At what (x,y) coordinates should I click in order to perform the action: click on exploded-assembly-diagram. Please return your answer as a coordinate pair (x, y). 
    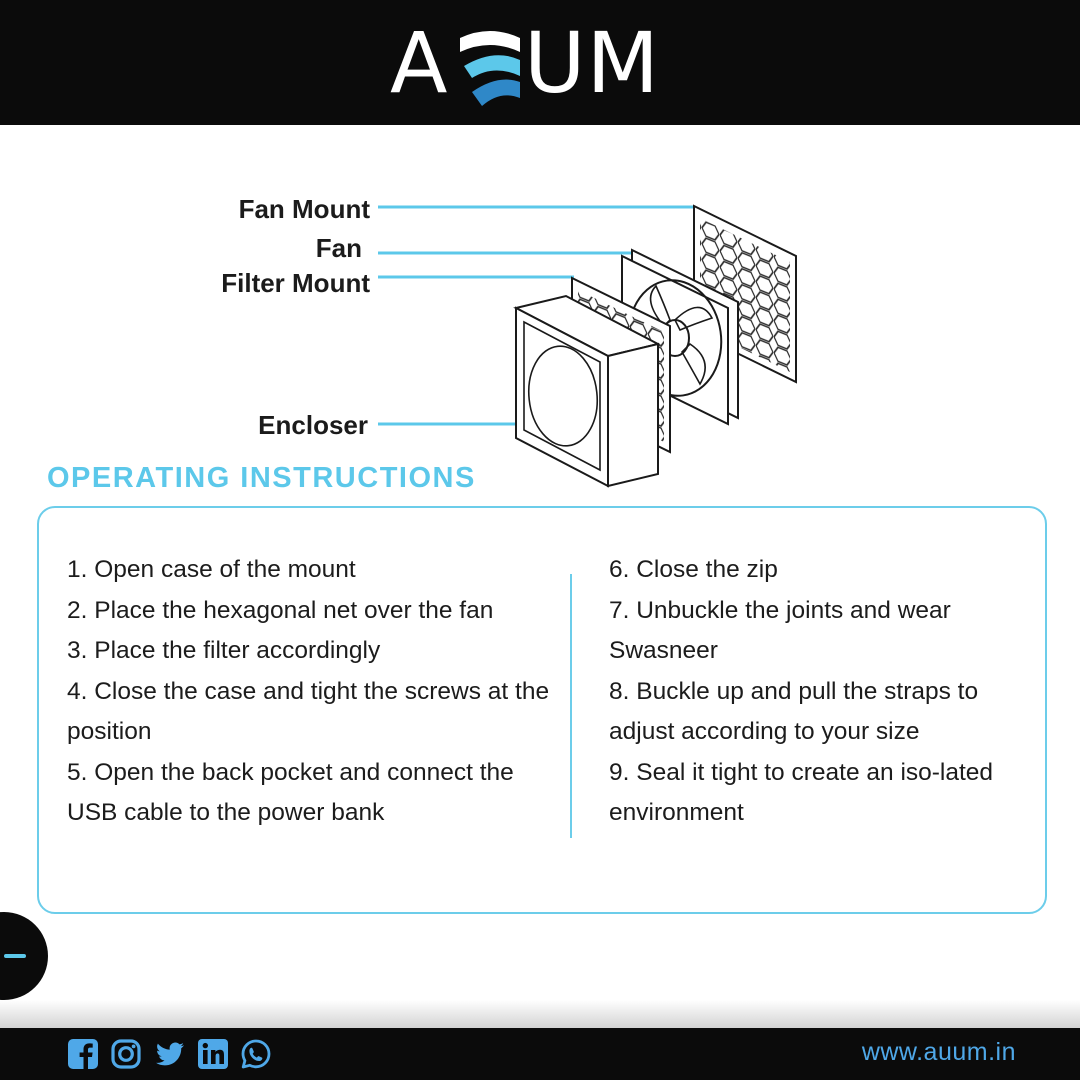
    Looking at the image, I should click on (587, 346).